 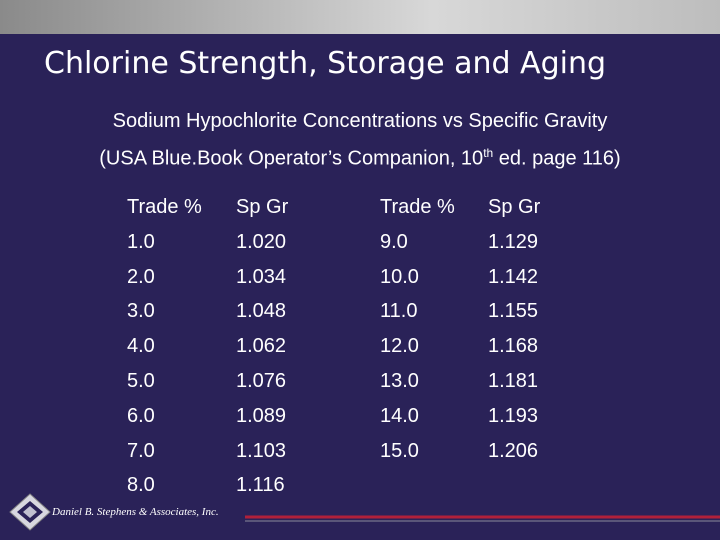 What do you see at coordinates (141, 485) in the screenshot?
I see `table-cell: 8.0` at bounding box center [141, 485].